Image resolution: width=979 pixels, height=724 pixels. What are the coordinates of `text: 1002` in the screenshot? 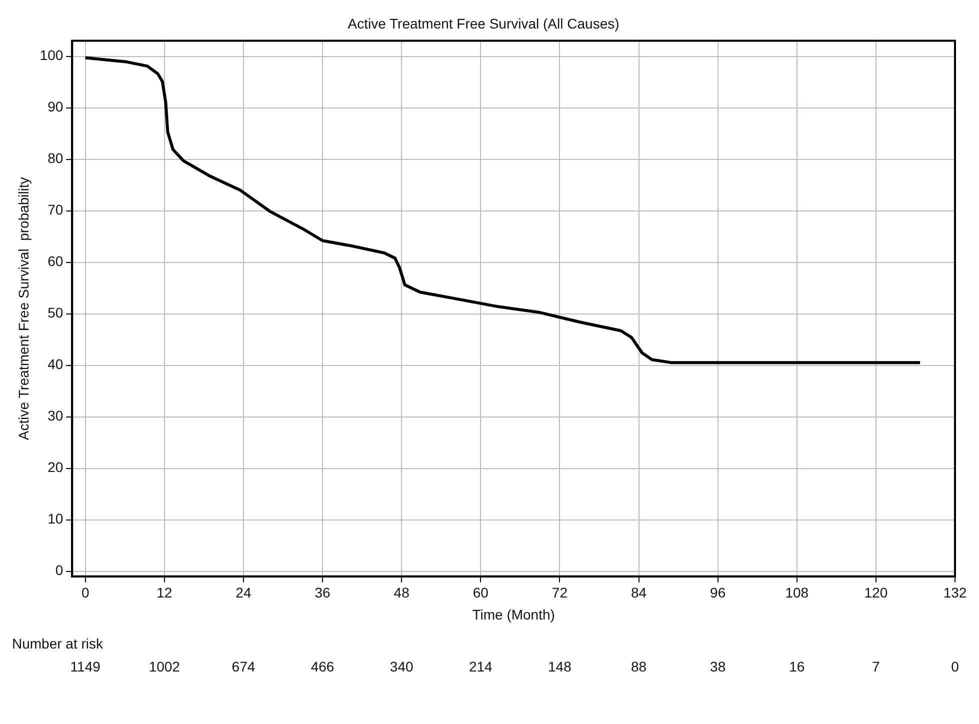 It's located at (164, 666).